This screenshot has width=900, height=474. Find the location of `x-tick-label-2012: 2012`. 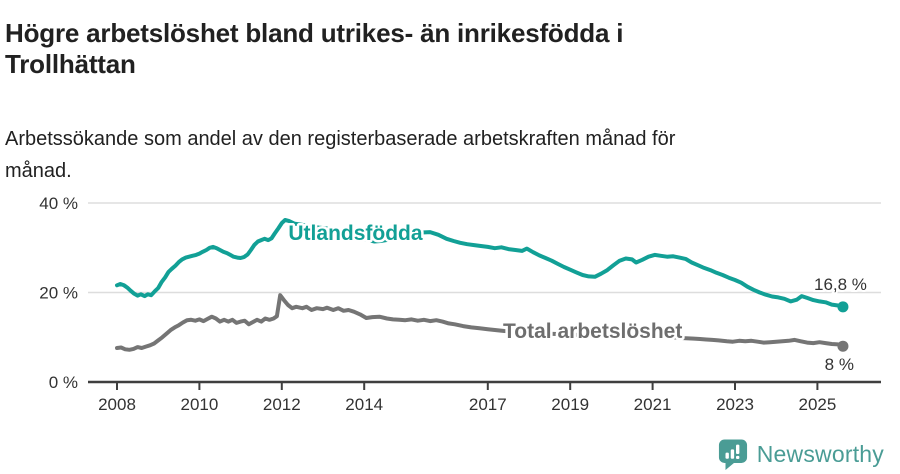

x-tick-label-2012: 2012 is located at coordinates (282, 404).